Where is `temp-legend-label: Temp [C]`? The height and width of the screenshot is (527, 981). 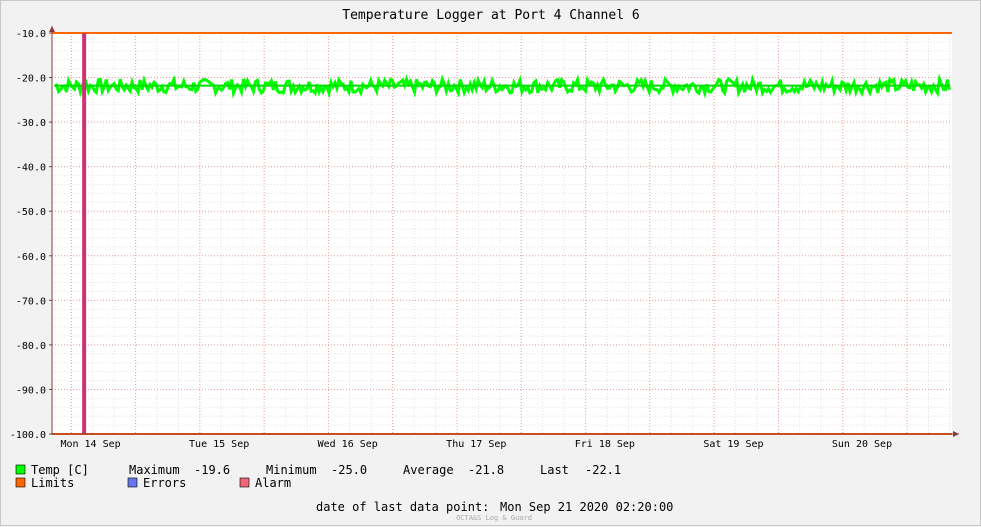
temp-legend-label: Temp [C] is located at coordinates (60, 470).